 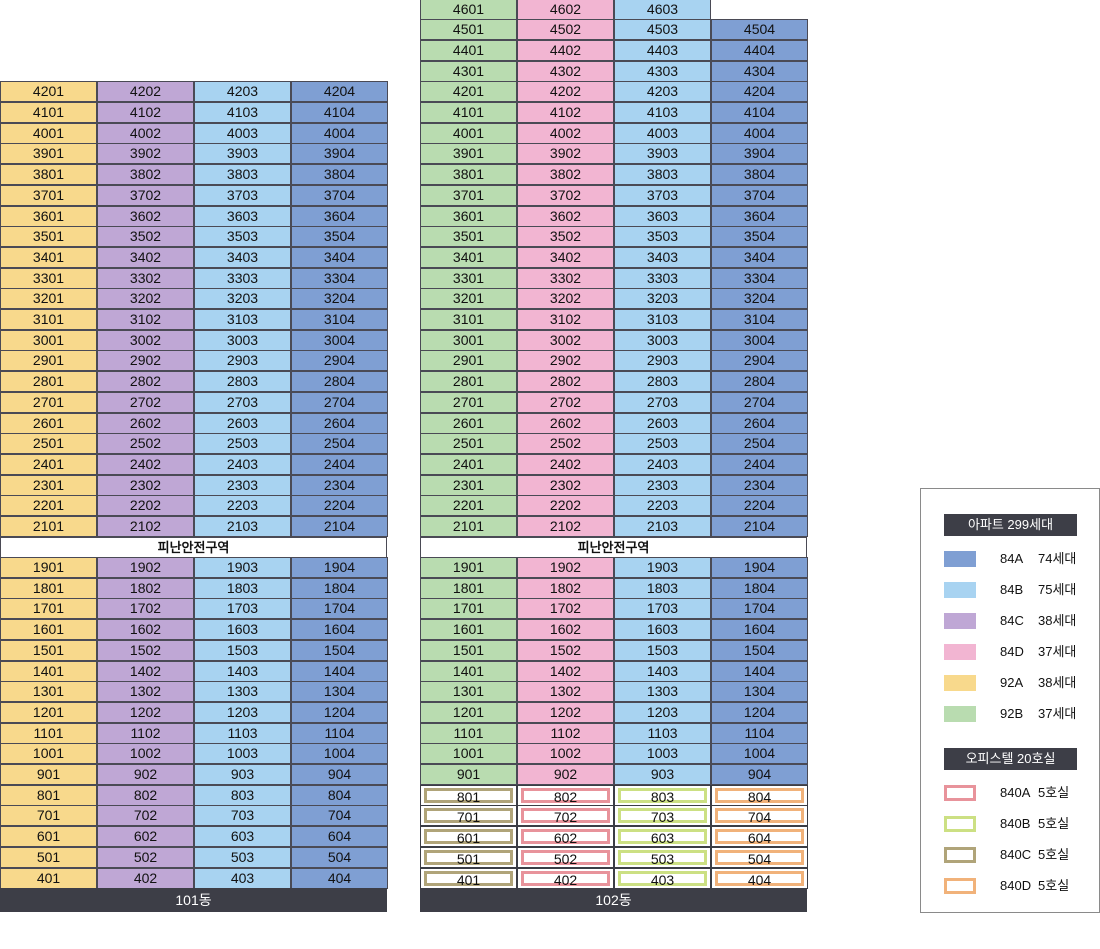 I want to click on unit-cell: 402, so click(x=565, y=878).